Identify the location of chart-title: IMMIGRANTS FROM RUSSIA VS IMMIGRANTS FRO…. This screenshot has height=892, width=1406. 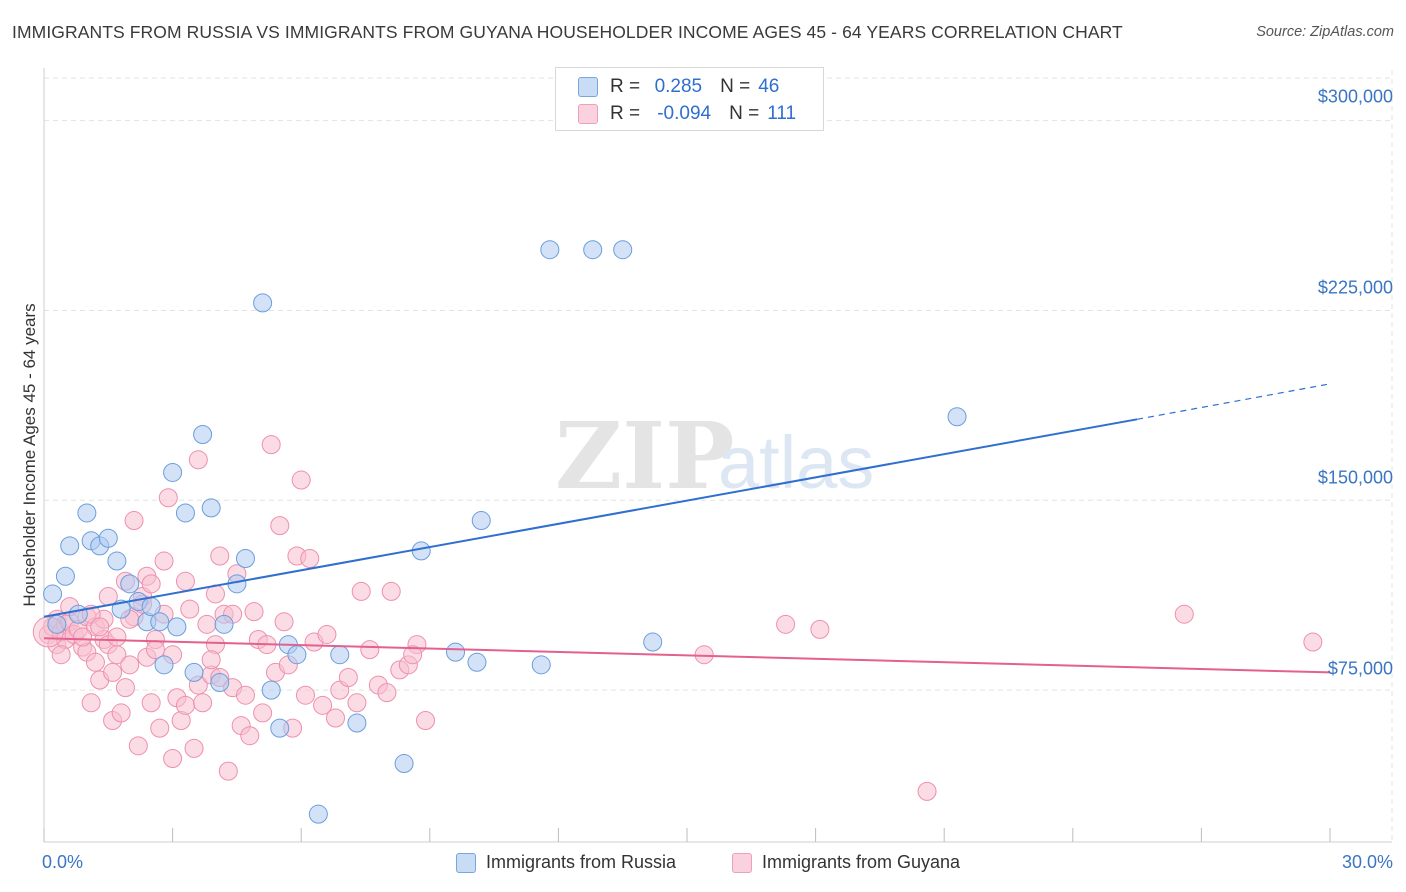
(567, 32).